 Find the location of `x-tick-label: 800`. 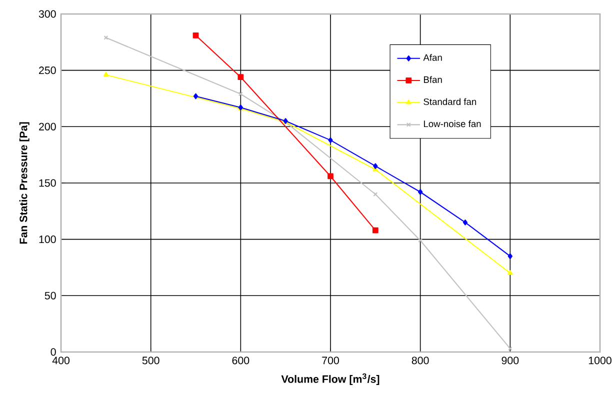

x-tick-label: 800 is located at coordinates (420, 360).